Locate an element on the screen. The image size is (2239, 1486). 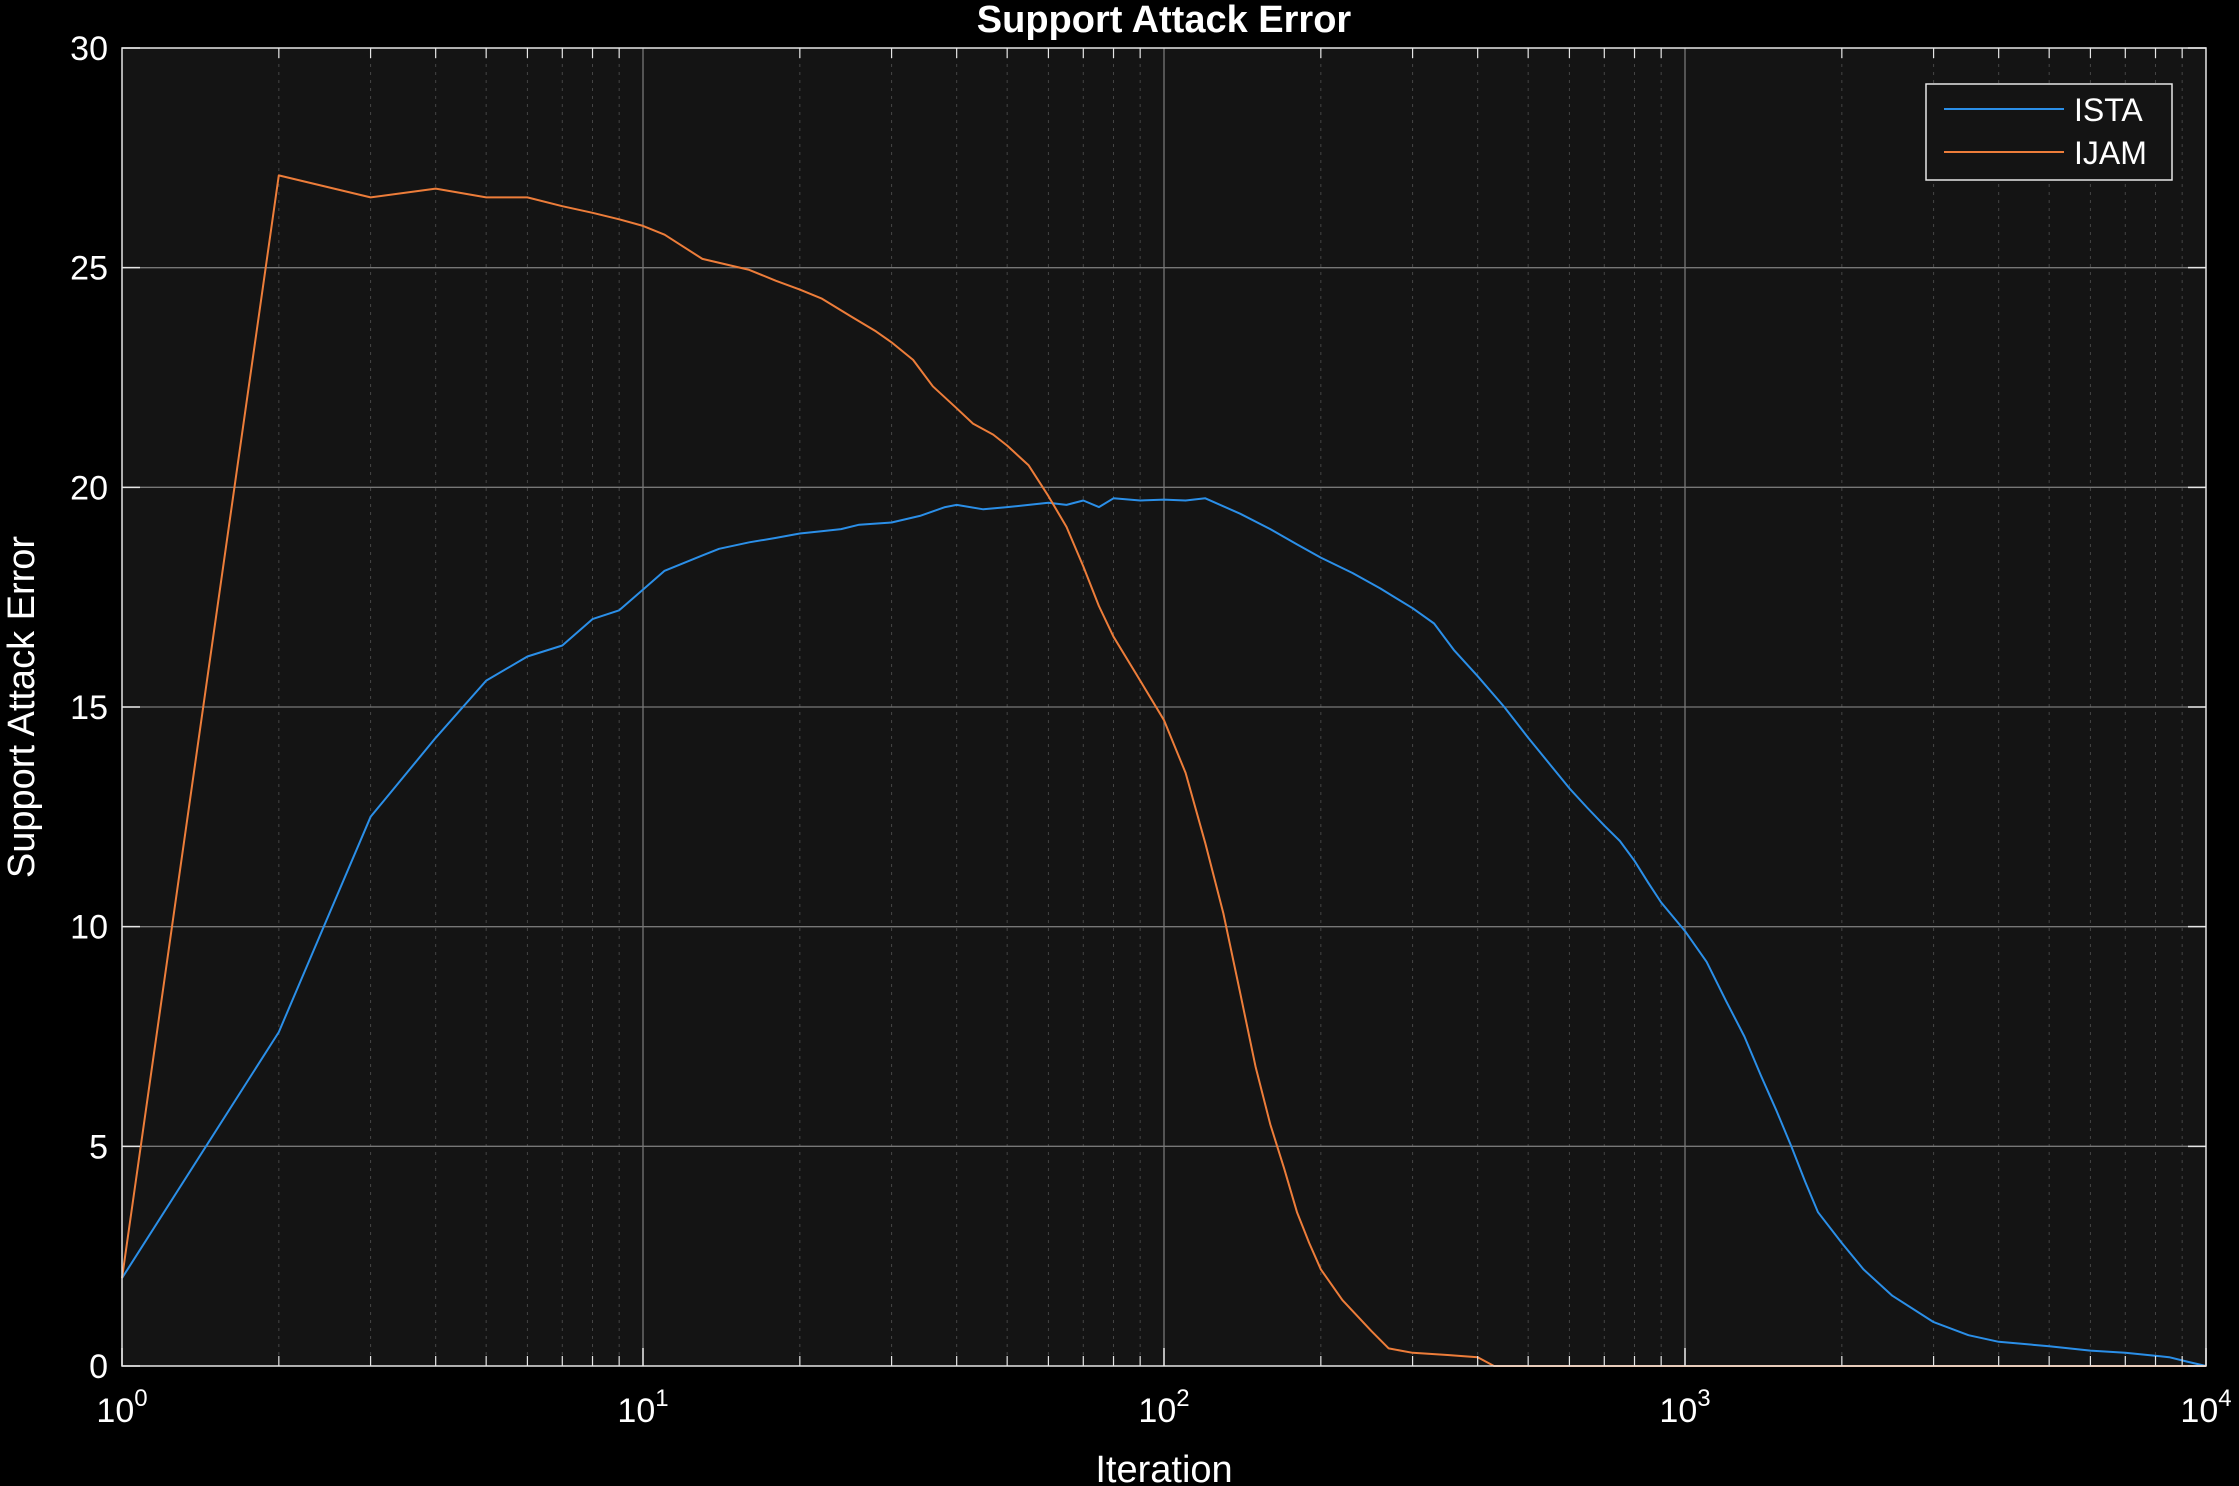
y-tick-label: 25 is located at coordinates (89, 269).